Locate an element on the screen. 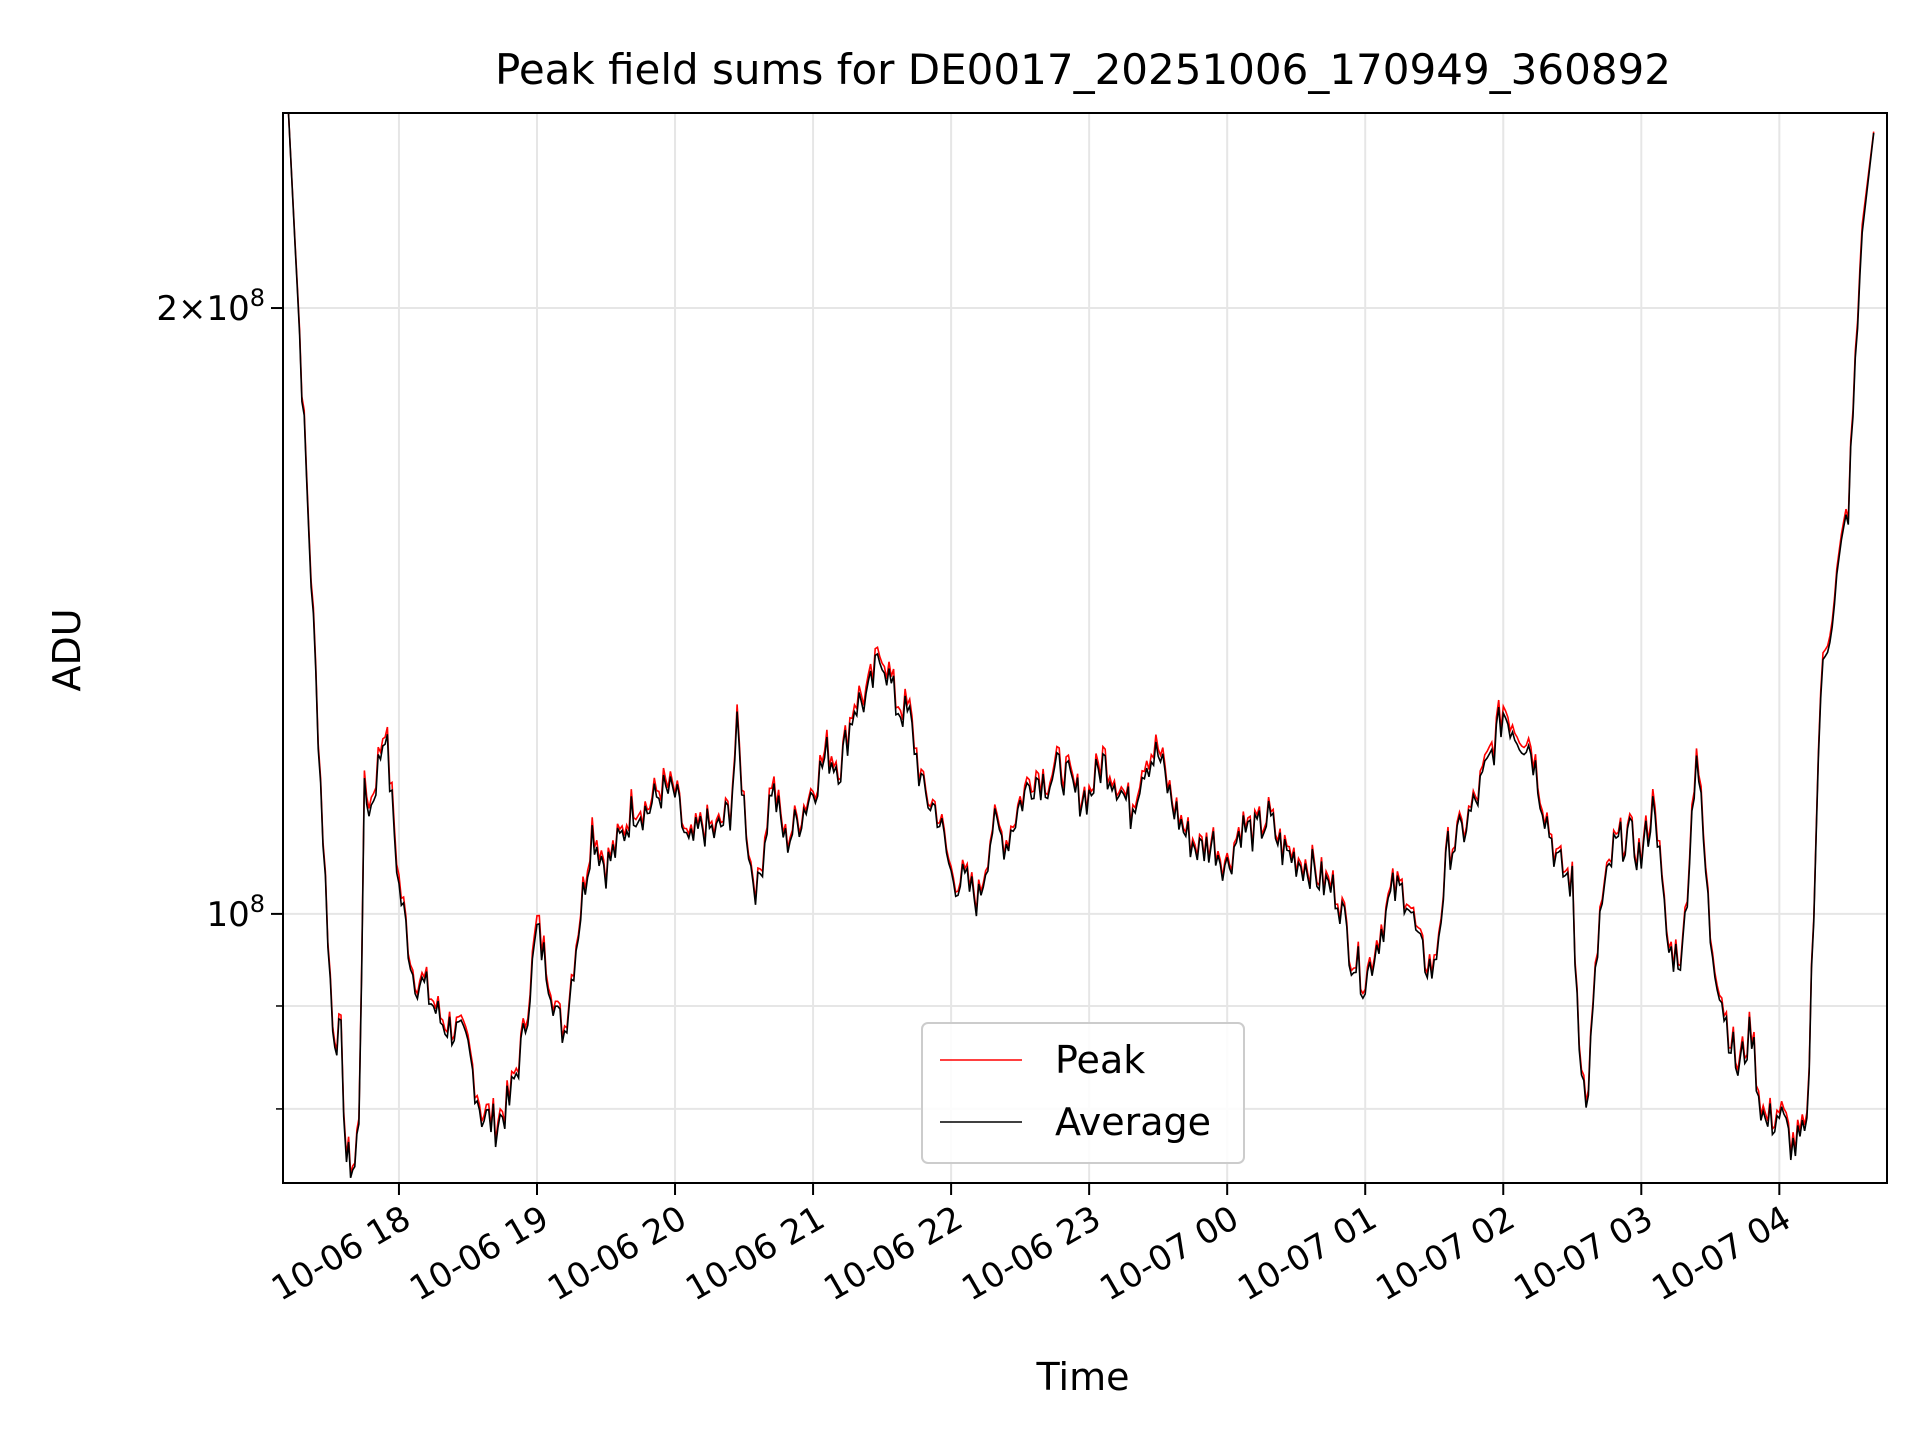 The height and width of the screenshot is (1440, 1920). y-tick-label: 2×108 is located at coordinates (210, 306).